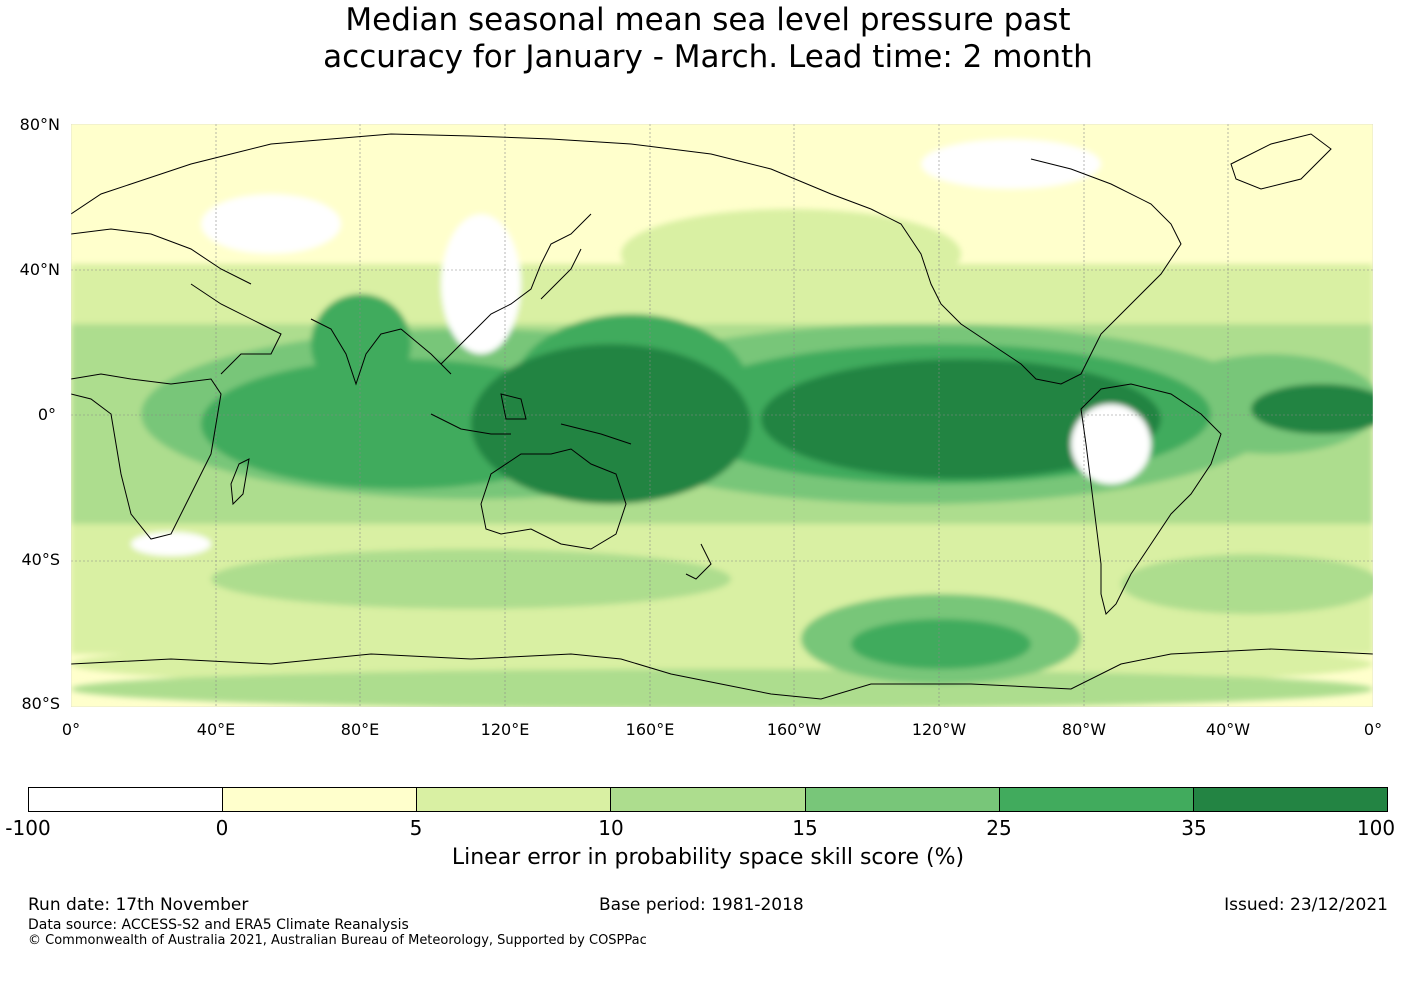 The height and width of the screenshot is (990, 1416). I want to click on lon-label-160e: 160°E, so click(650, 729).